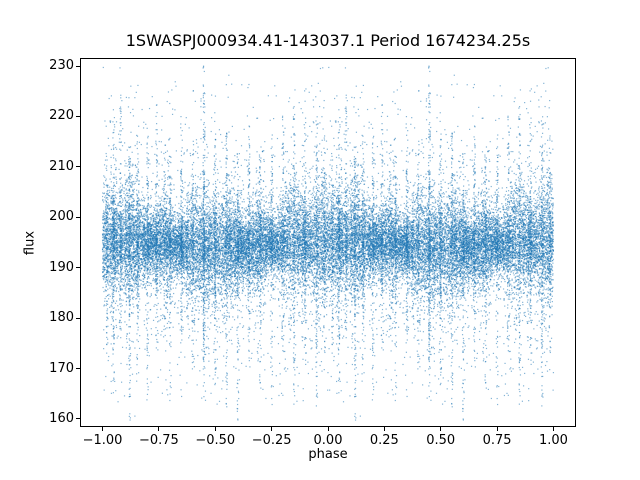  Describe the element at coordinates (158, 440) in the screenshot. I see `x-tick-label: −0.75` at that location.